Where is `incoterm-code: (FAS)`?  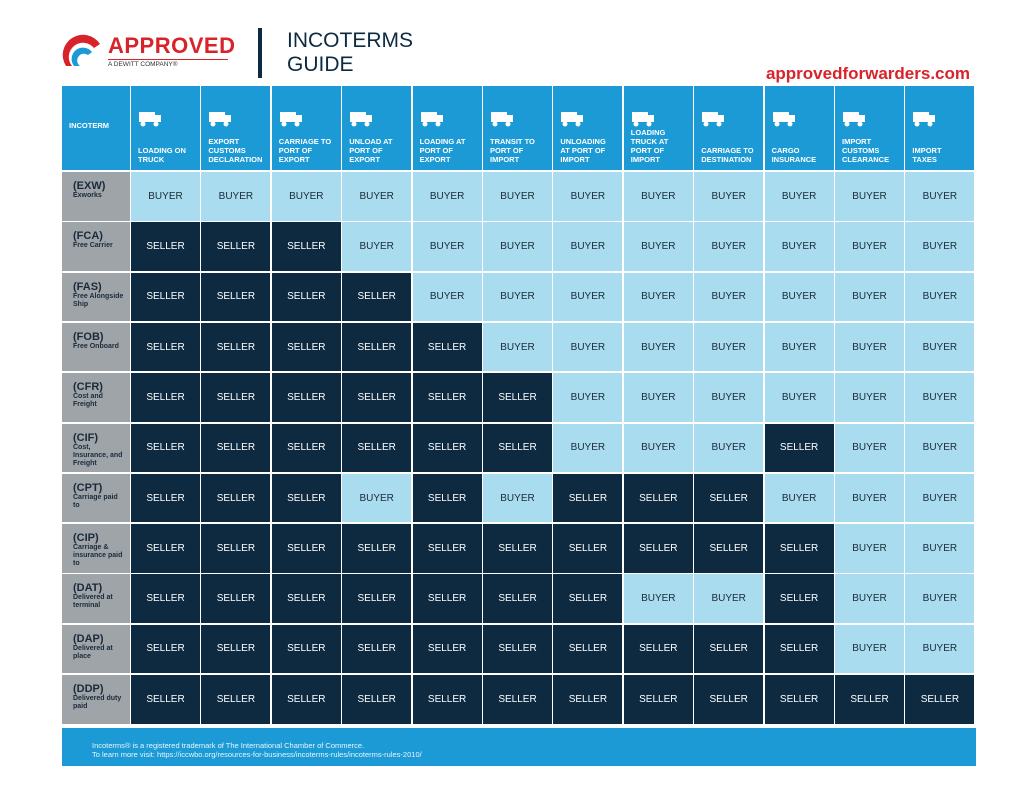 incoterm-code: (FAS) is located at coordinates (87, 286).